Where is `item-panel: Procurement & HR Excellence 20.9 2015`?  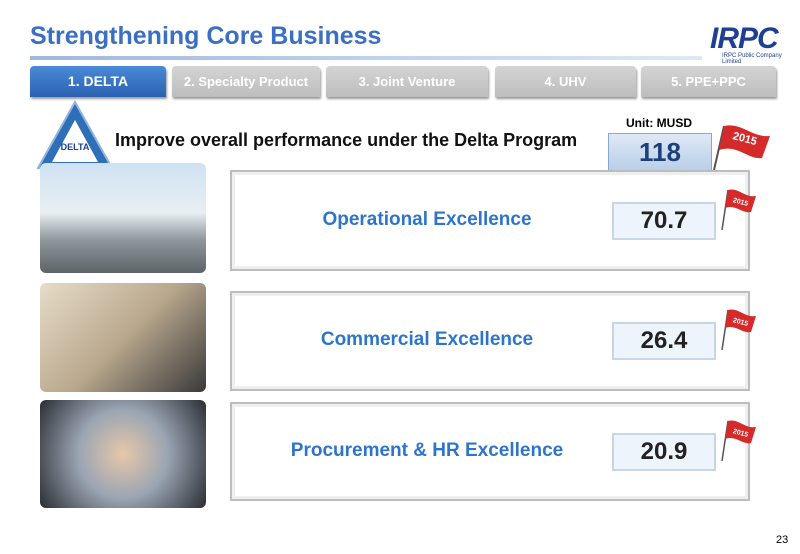 item-panel: Procurement & HR Excellence 20.9 2015 is located at coordinates (493, 451).